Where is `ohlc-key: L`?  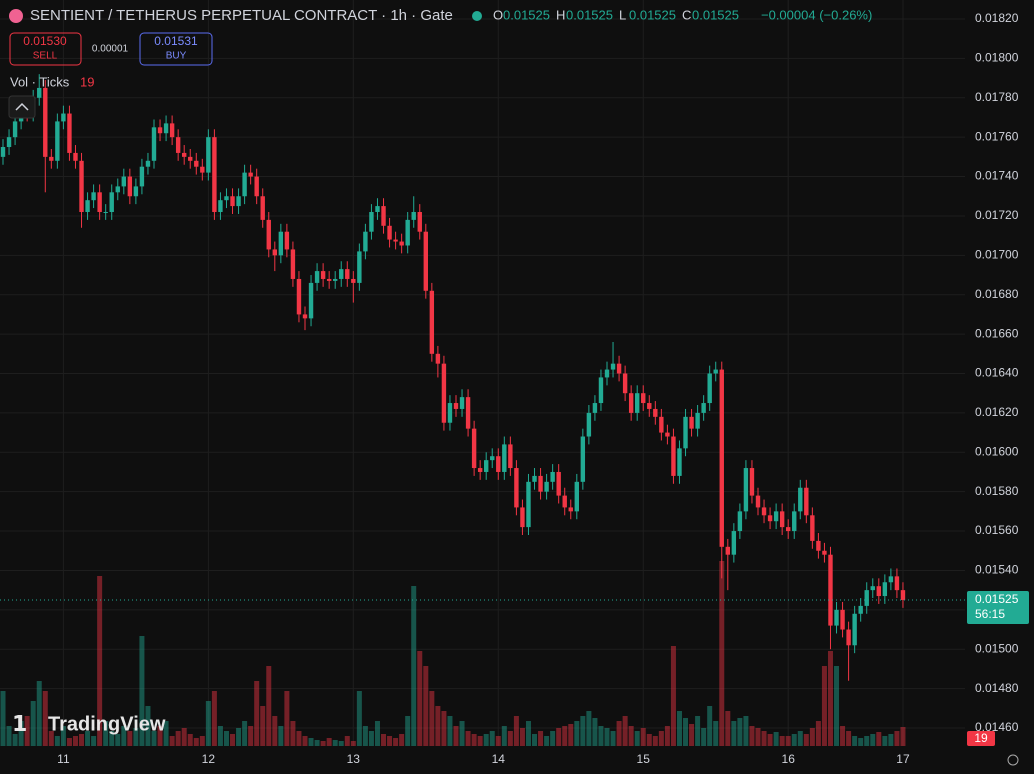
ohlc-key: L is located at coordinates (622, 14).